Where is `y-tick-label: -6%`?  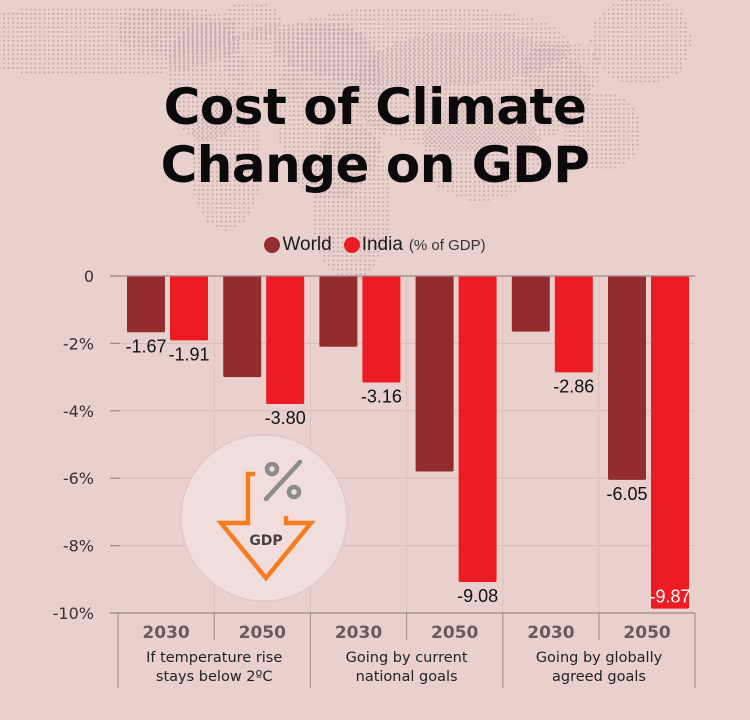
y-tick-label: -6% is located at coordinates (78, 478).